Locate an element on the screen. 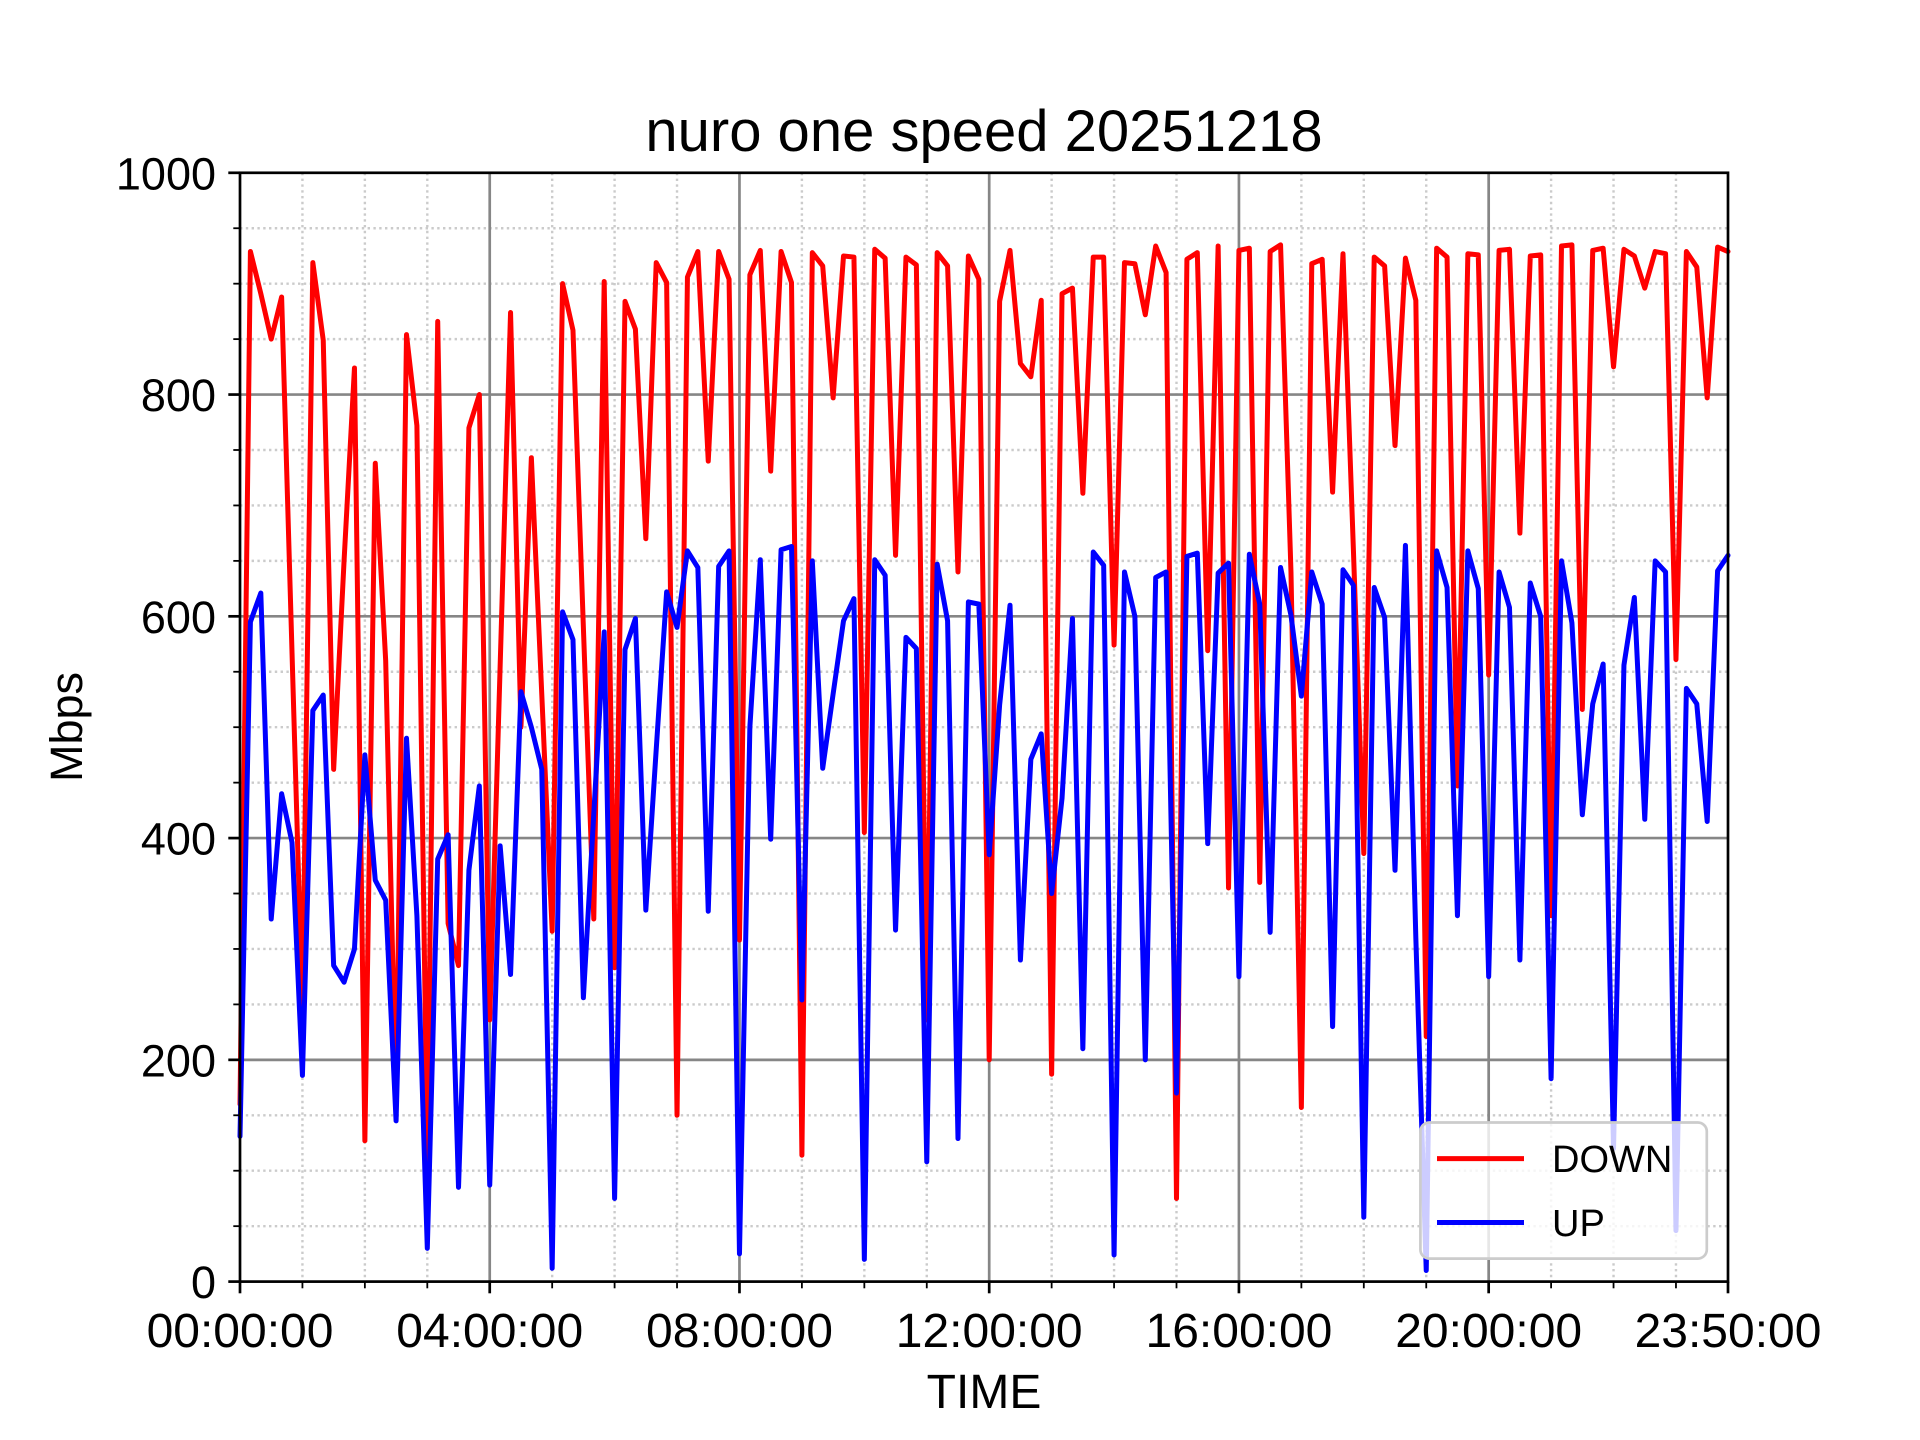 Image resolution: width=1920 pixels, height=1440 pixels. svg-text: 04:00:00 is located at coordinates (489, 1331).